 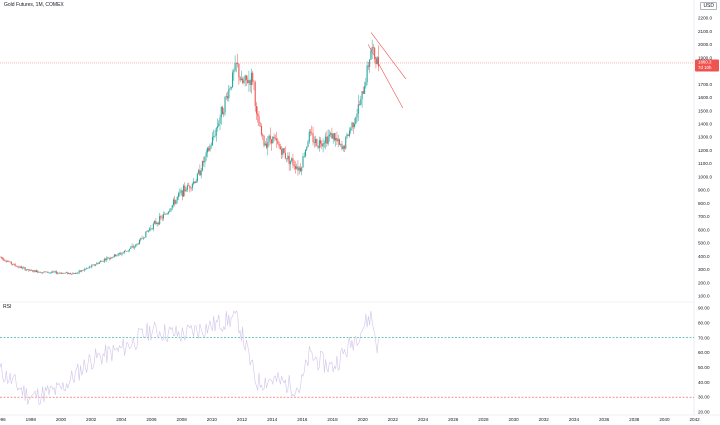 I want to click on time-tick-label: 2018, so click(x=332, y=419).